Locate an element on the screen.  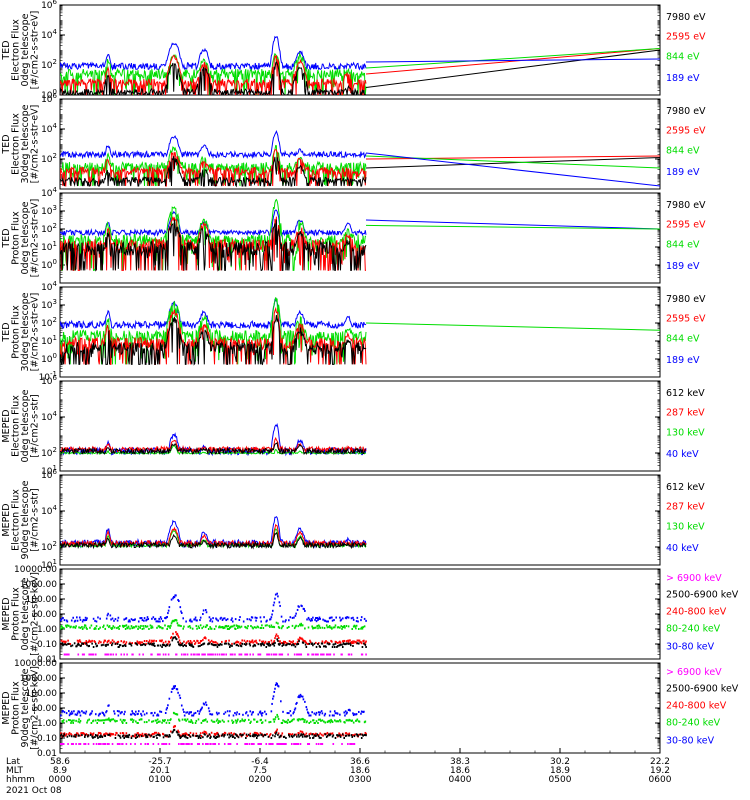
legend-entry: 189 eV is located at coordinates (683, 172).